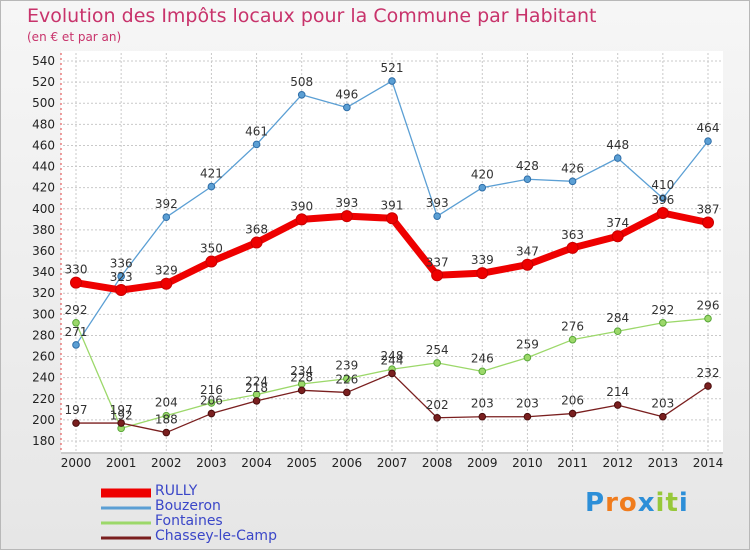 The width and height of the screenshot is (750, 550). Describe the element at coordinates (617, 223) in the screenshot. I see `data-label: 374` at that location.